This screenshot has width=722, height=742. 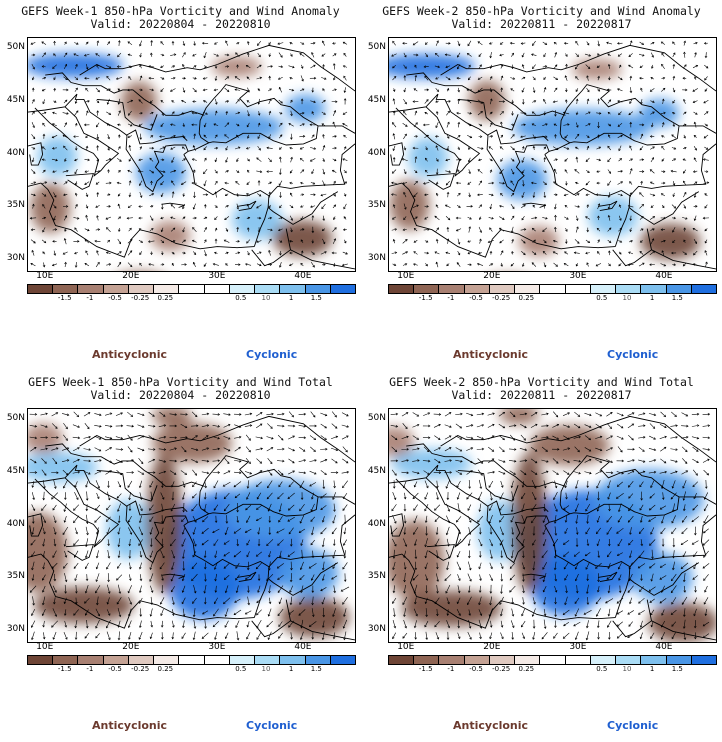 I want to click on map-area, so click(x=552, y=154).